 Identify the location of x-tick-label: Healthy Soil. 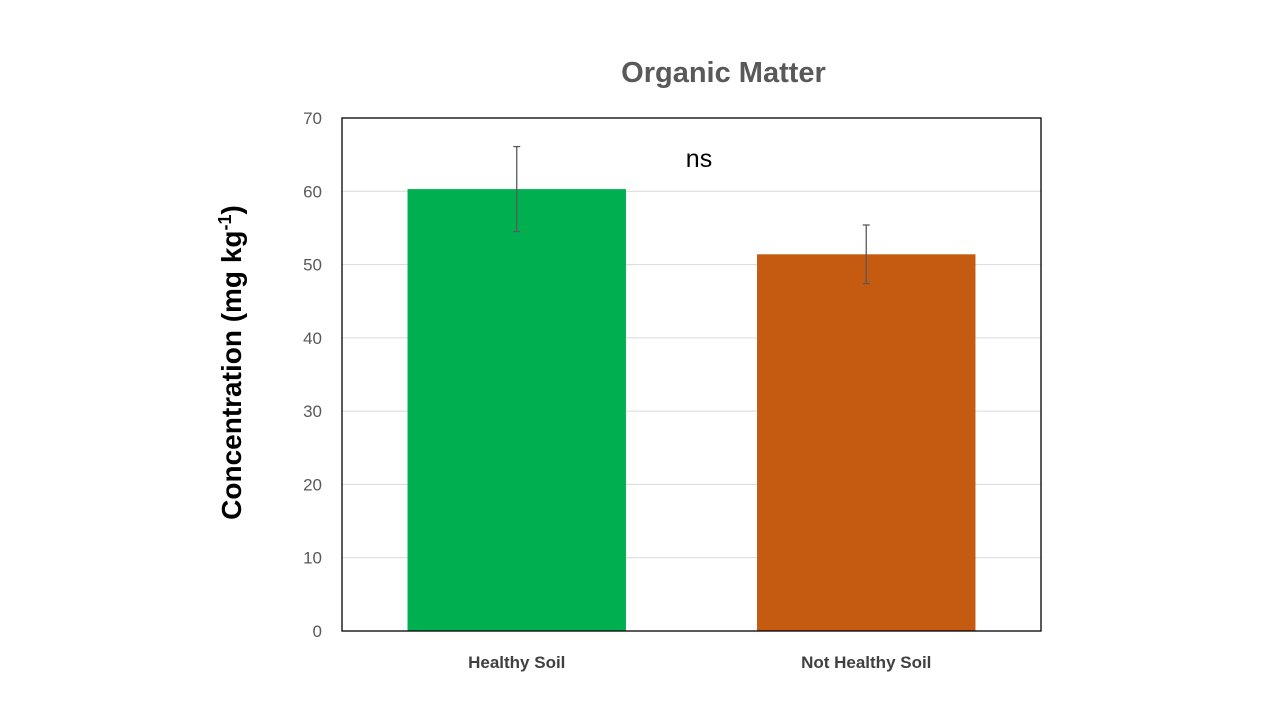
(516, 662).